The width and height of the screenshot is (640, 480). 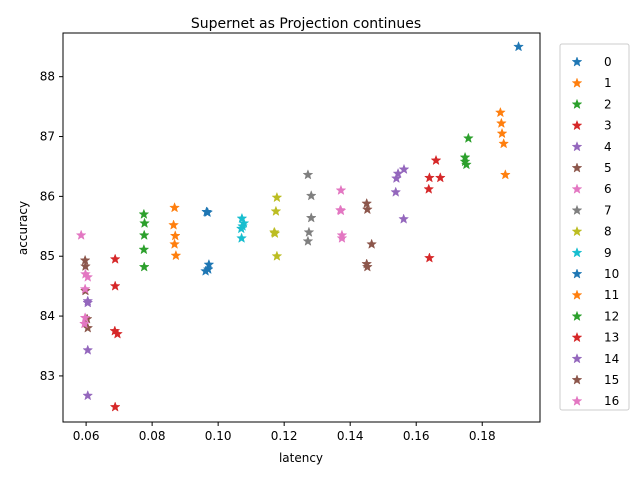 What do you see at coordinates (608, 126) in the screenshot?
I see `legend-label-3: 3` at bounding box center [608, 126].